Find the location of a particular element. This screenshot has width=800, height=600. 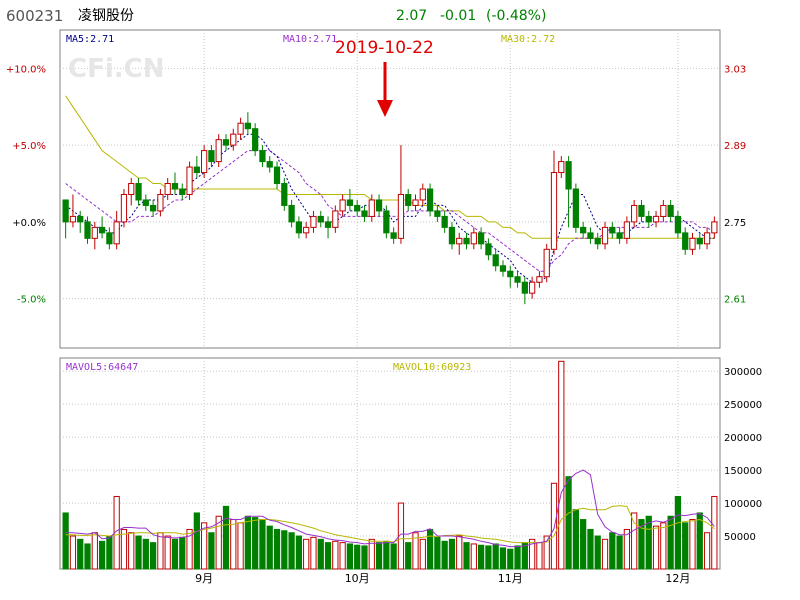

pct-tick-label: -5.0% is located at coordinates (31, 300).